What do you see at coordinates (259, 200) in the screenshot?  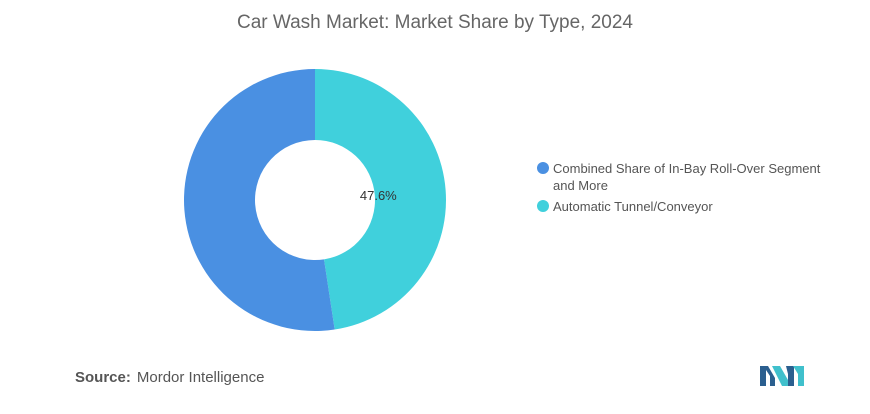 I see `donut-slice-combined-share` at bounding box center [259, 200].